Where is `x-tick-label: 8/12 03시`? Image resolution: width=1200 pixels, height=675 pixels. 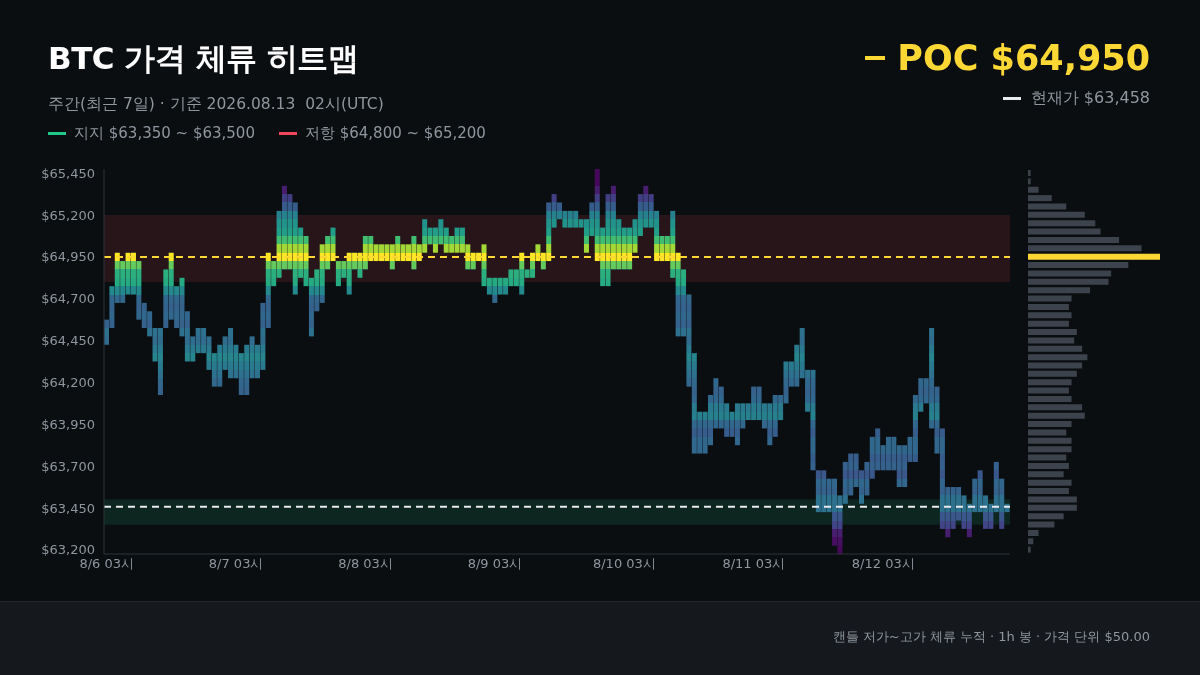 x-tick-label: 8/12 03시 is located at coordinates (883, 564).